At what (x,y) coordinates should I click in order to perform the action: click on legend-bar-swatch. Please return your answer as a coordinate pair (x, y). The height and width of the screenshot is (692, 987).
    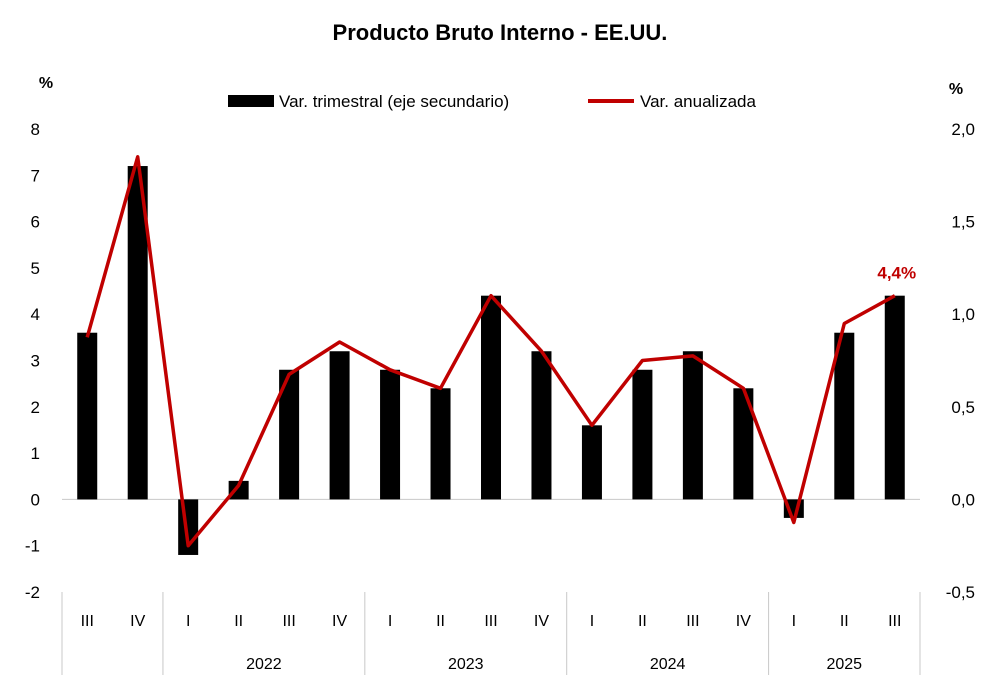
    Looking at the image, I should click on (251, 101).